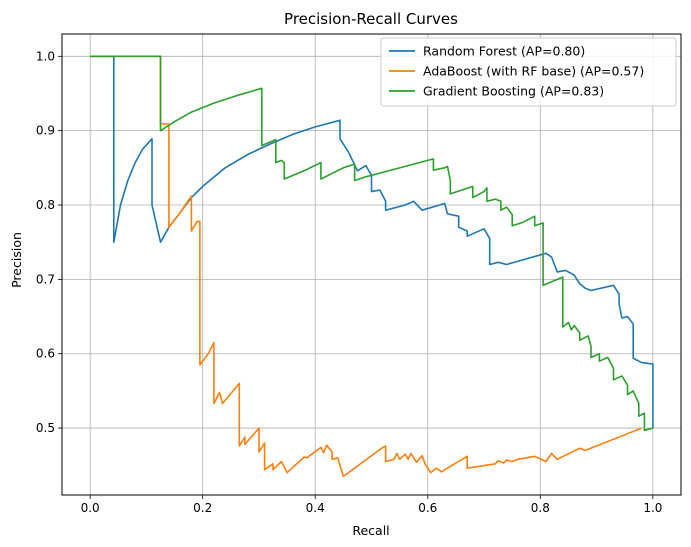 Image resolution: width=691 pixels, height=547 pixels. Describe the element at coordinates (45, 428) in the screenshot. I see `y-tick-label: 0.5` at that location.